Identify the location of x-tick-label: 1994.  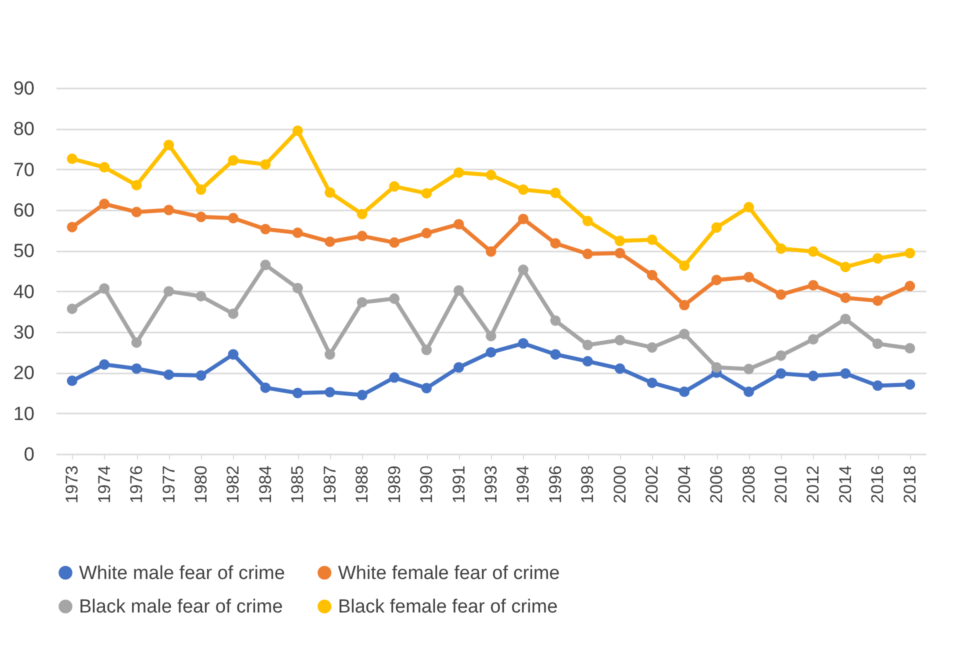
(523, 485).